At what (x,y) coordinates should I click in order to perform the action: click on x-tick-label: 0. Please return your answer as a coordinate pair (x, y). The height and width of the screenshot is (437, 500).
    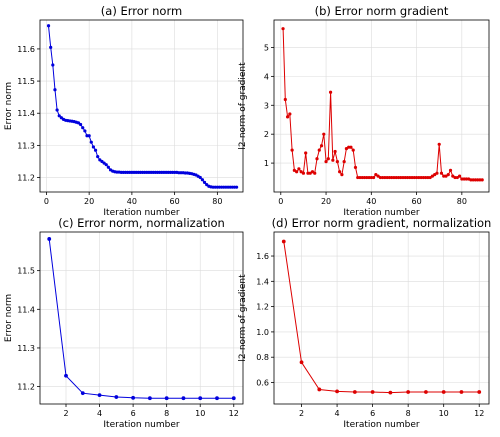
    Looking at the image, I should click on (46, 201).